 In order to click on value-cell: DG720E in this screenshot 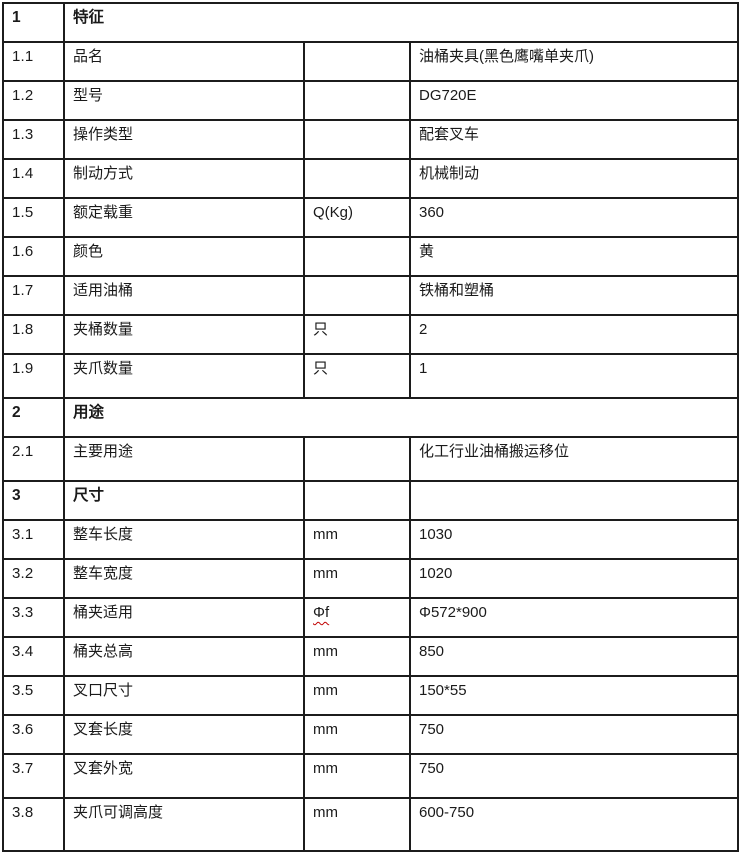, I will do `click(574, 100)`.